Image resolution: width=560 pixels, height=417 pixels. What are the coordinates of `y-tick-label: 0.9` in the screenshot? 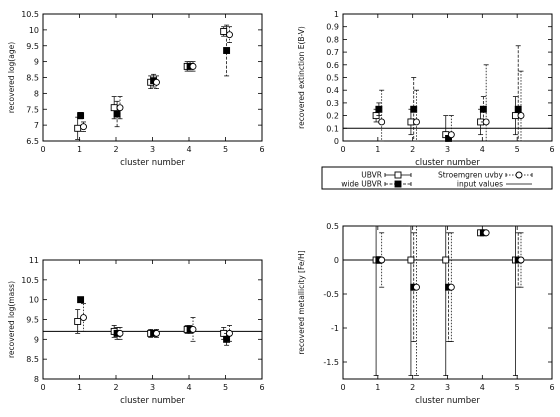 It's located at (332, 27).